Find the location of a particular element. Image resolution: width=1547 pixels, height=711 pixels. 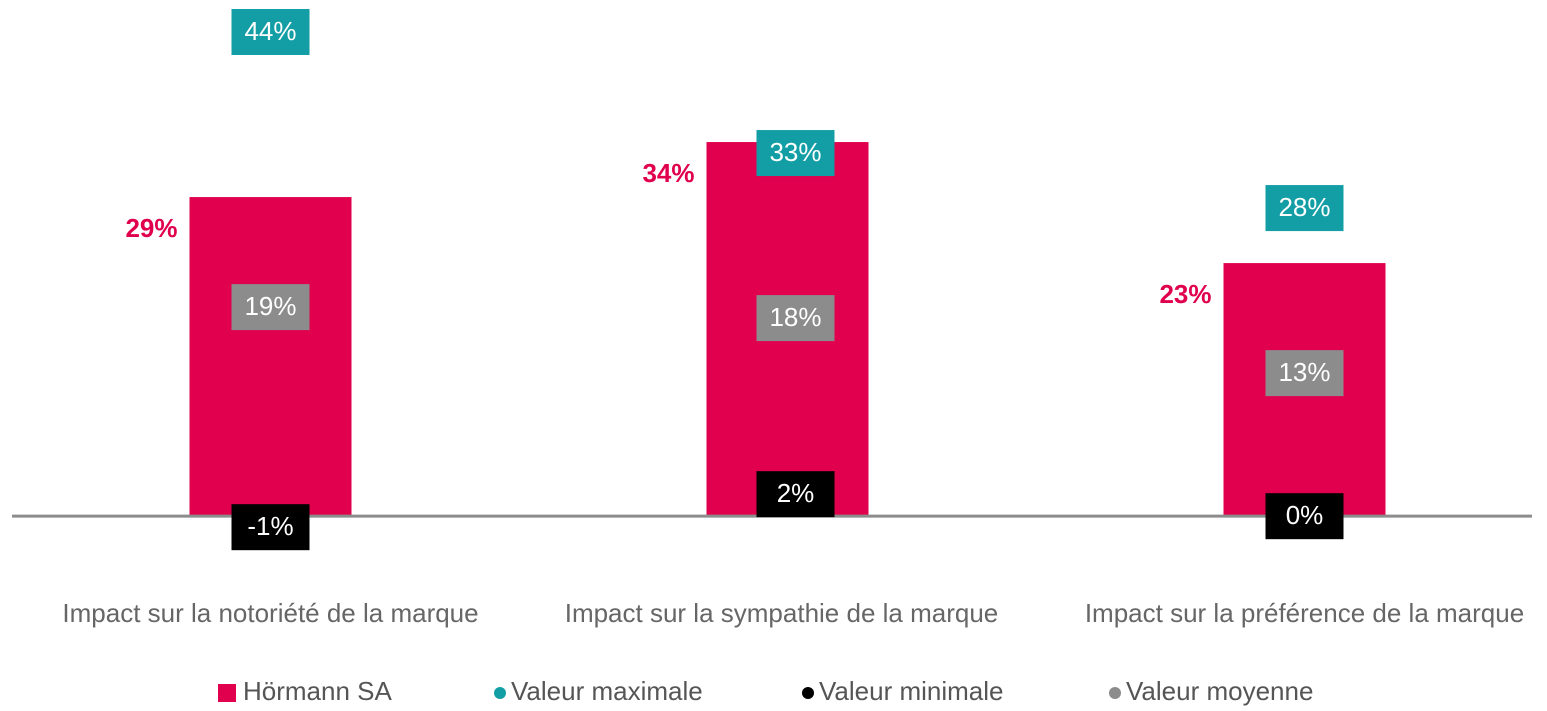

marker-label: 2% is located at coordinates (796, 493).